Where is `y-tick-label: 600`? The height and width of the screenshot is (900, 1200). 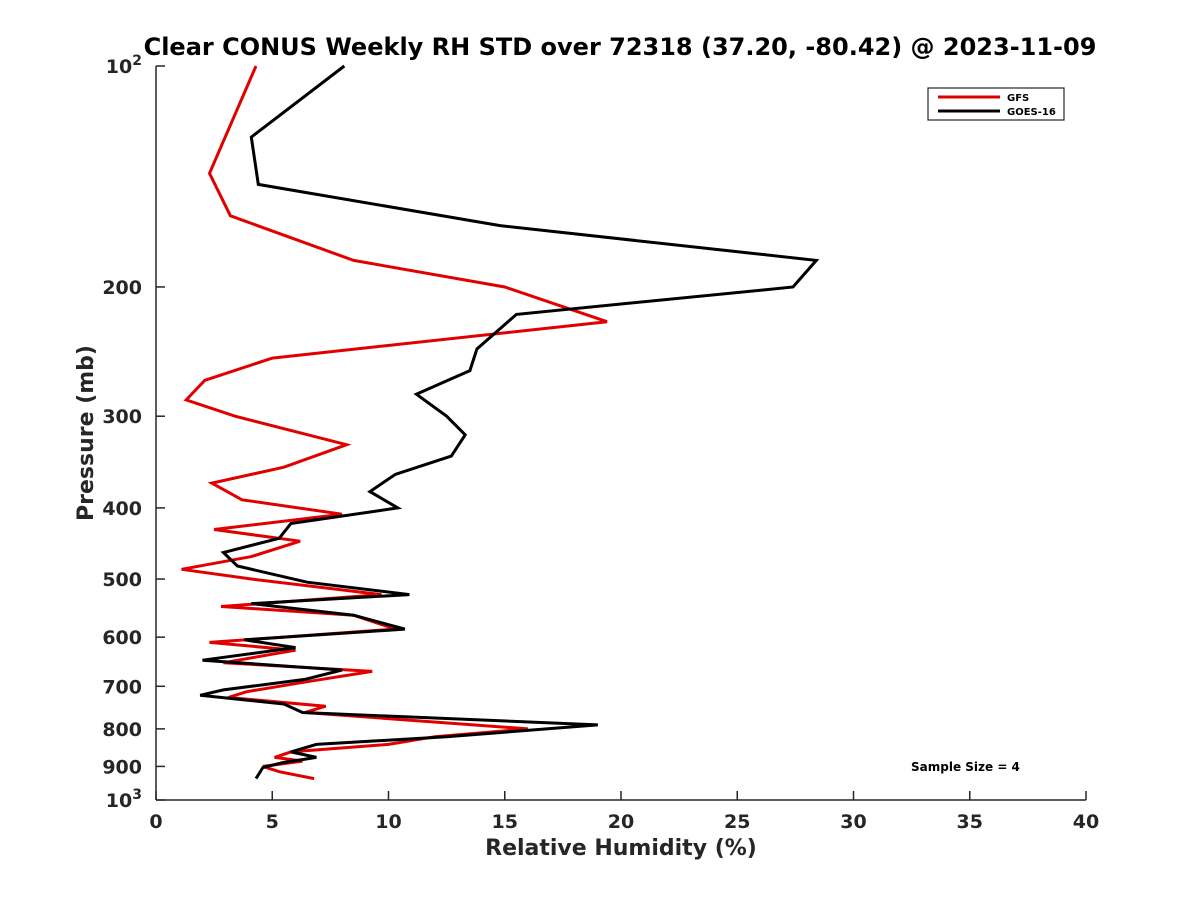 y-tick-label: 600 is located at coordinates (122, 638).